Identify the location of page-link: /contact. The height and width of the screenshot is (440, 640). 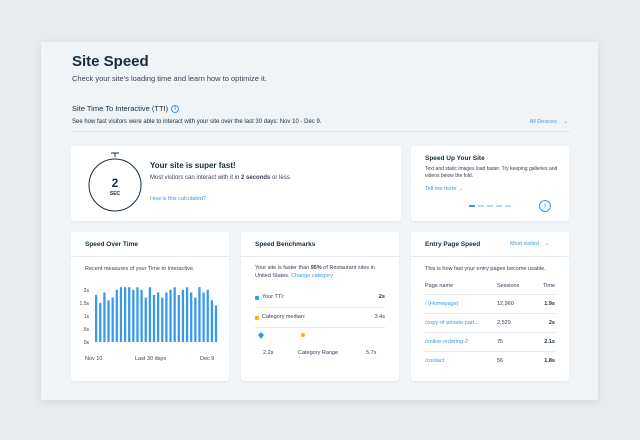
(435, 361).